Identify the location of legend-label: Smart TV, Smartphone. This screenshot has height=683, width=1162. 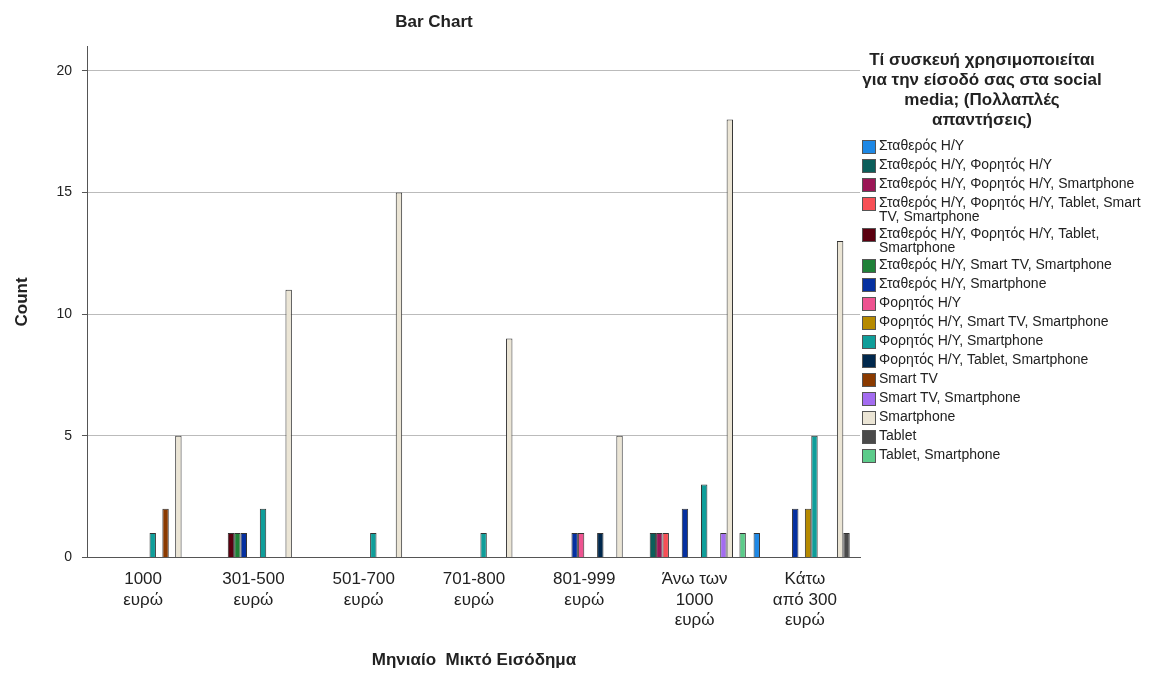
(950, 397).